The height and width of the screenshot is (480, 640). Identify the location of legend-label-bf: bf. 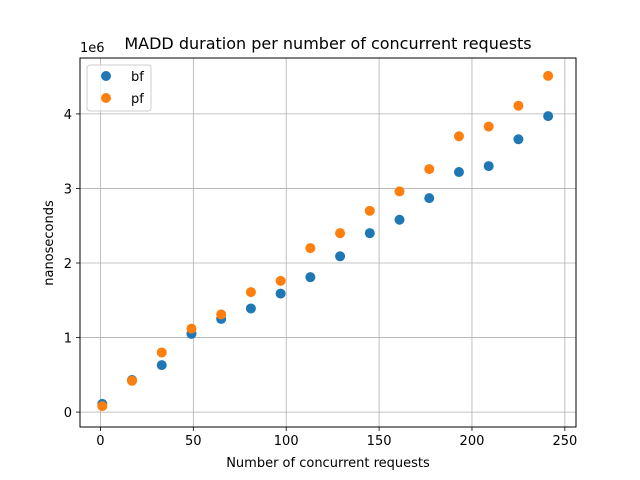
(137, 77).